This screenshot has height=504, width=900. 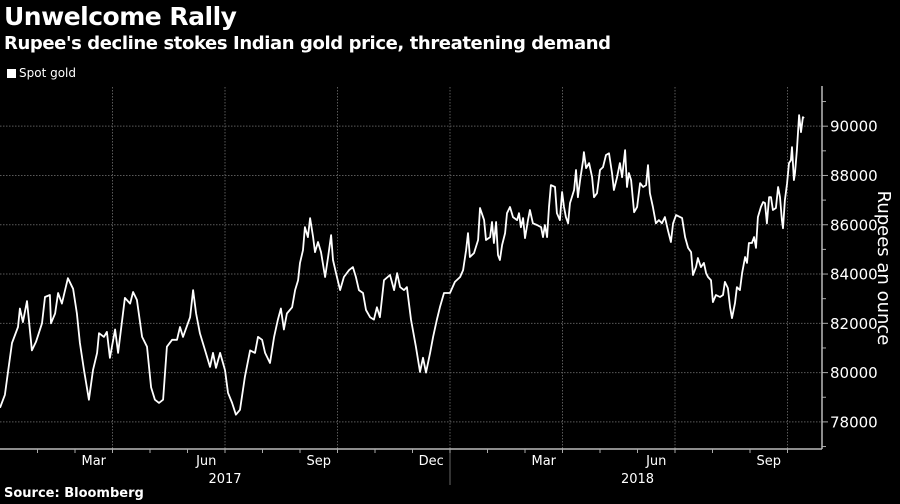 I want to click on y-tick-label: 78000, so click(x=854, y=422).